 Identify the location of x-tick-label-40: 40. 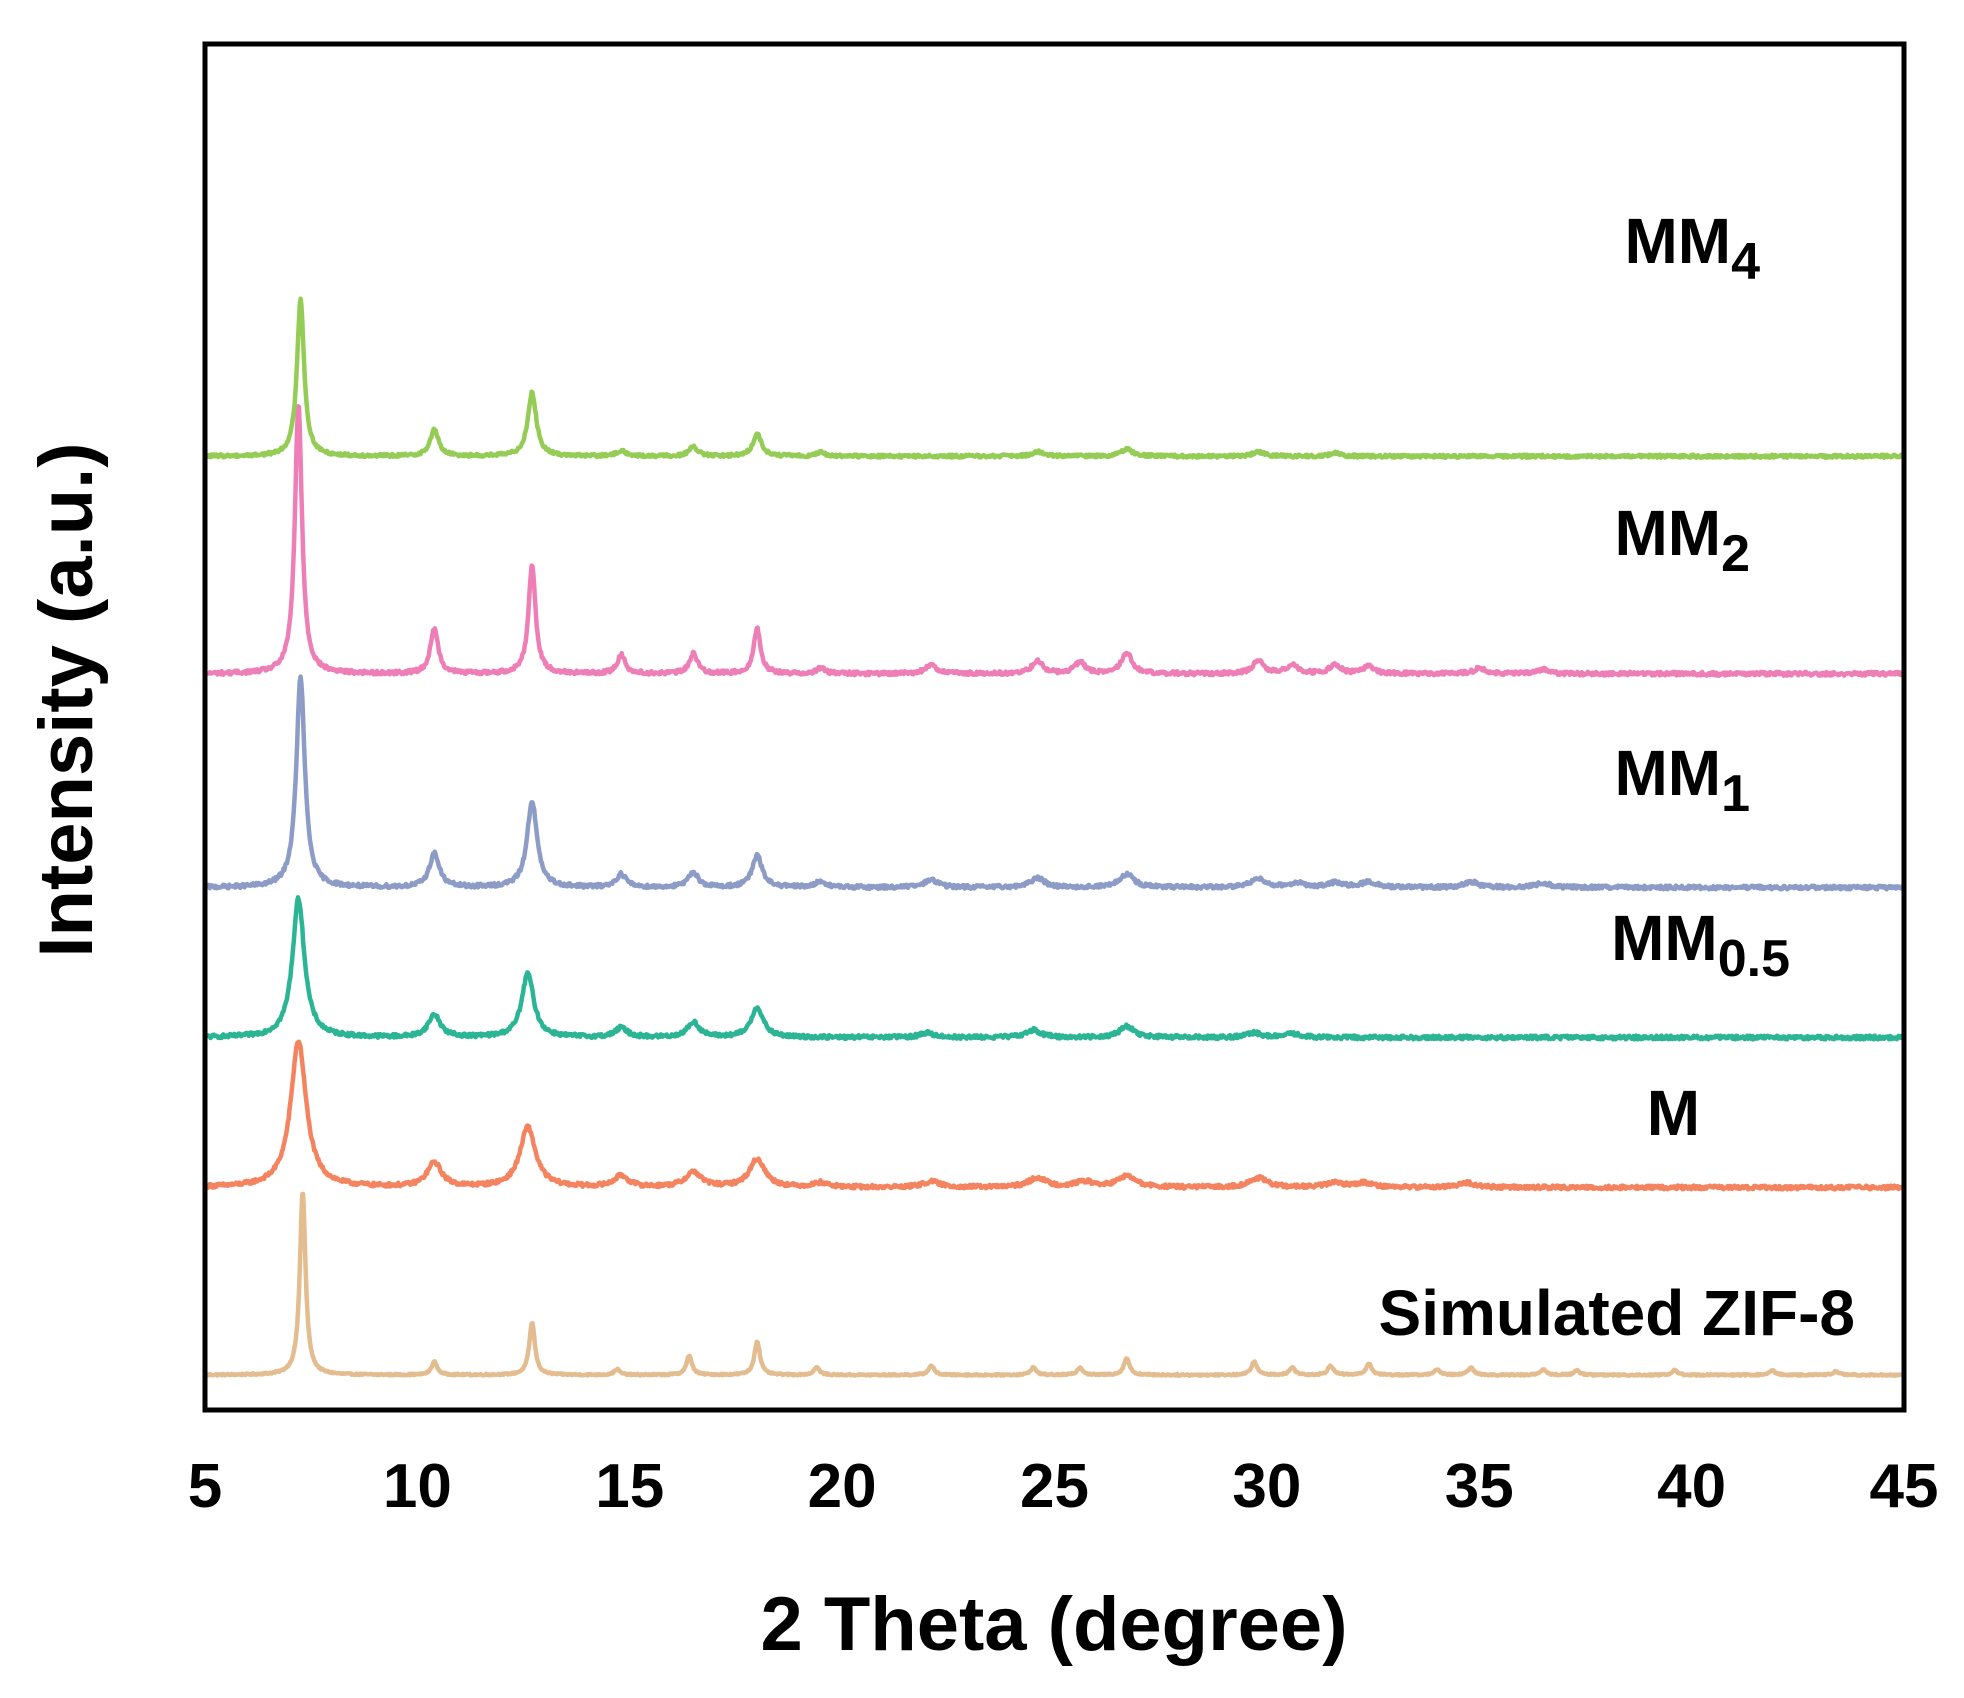
(1691, 1486).